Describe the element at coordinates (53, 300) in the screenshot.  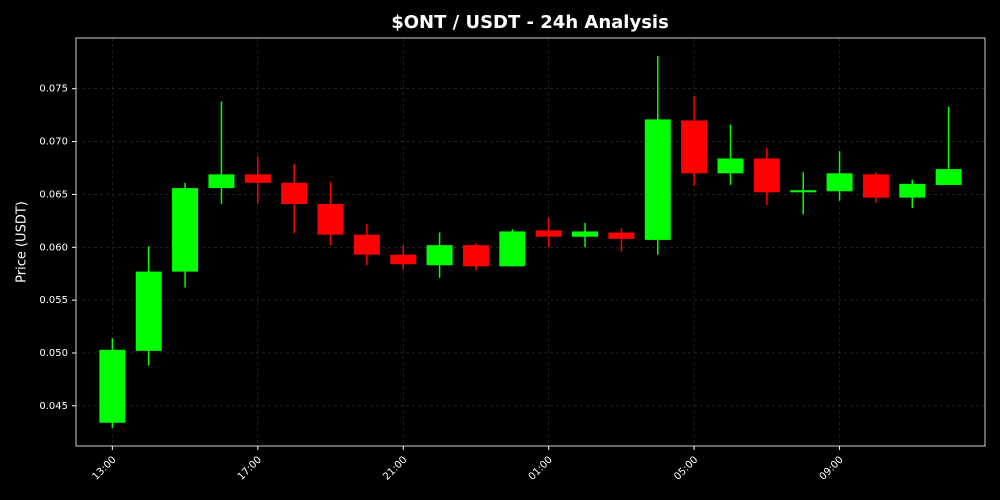
I see `y-tick-label: 0.055` at that location.